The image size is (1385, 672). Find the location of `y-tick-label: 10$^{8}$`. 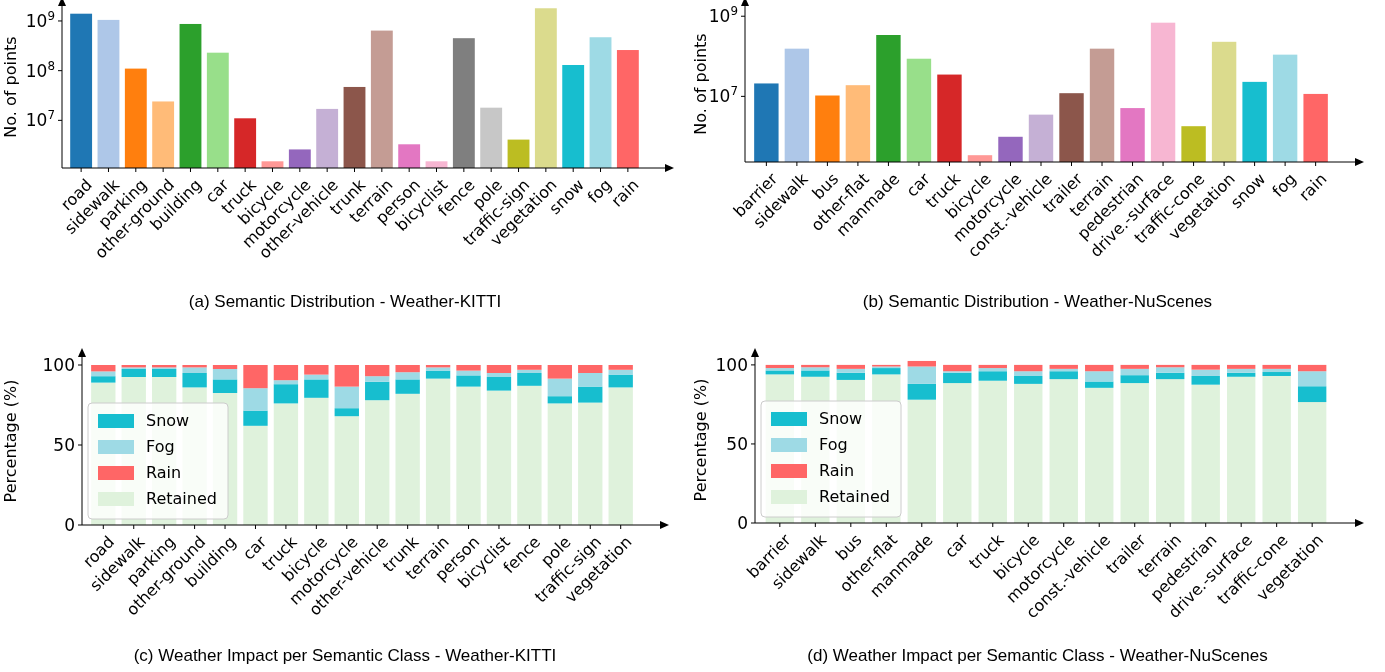

y-tick-label: 10$^{8}$ is located at coordinates (40, 69).